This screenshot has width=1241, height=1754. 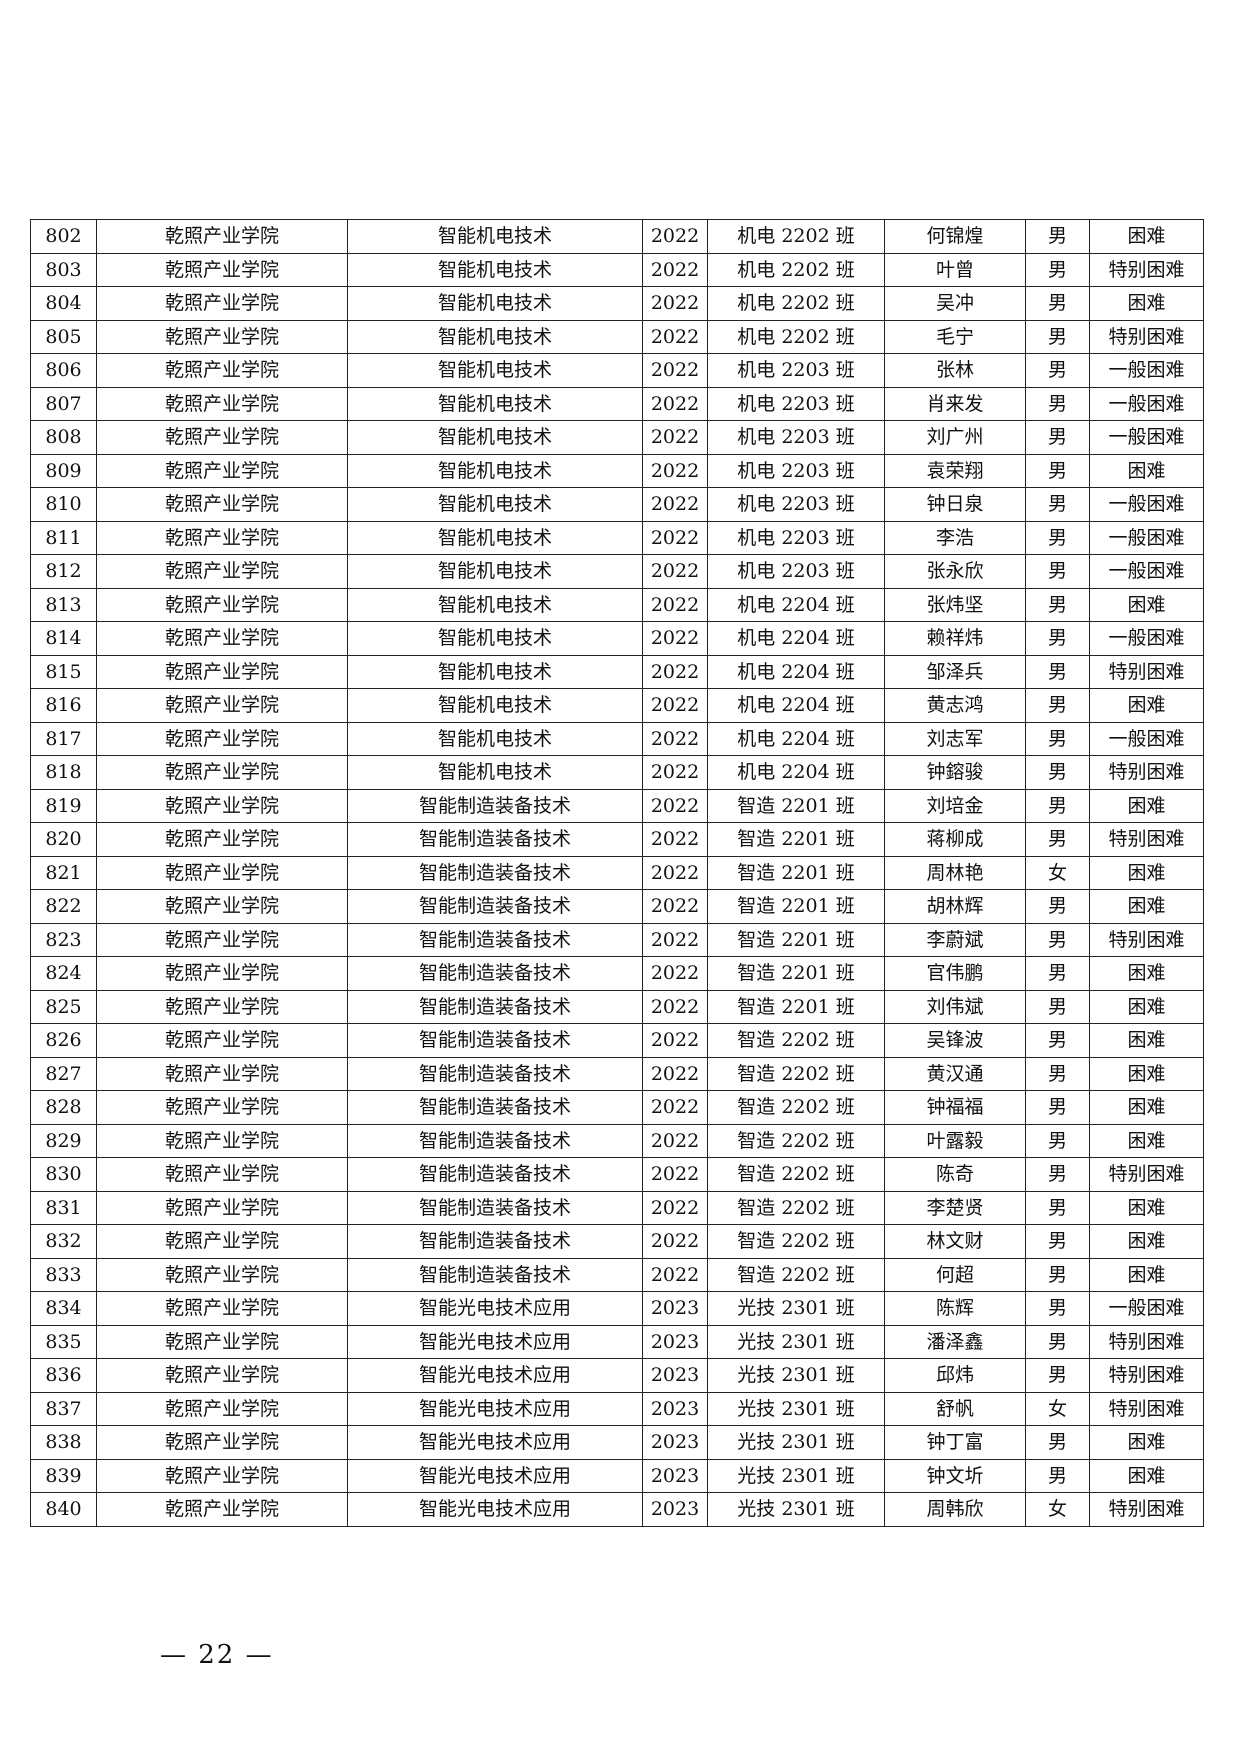 What do you see at coordinates (63, 470) in the screenshot?
I see `cell-row-number: 809` at bounding box center [63, 470].